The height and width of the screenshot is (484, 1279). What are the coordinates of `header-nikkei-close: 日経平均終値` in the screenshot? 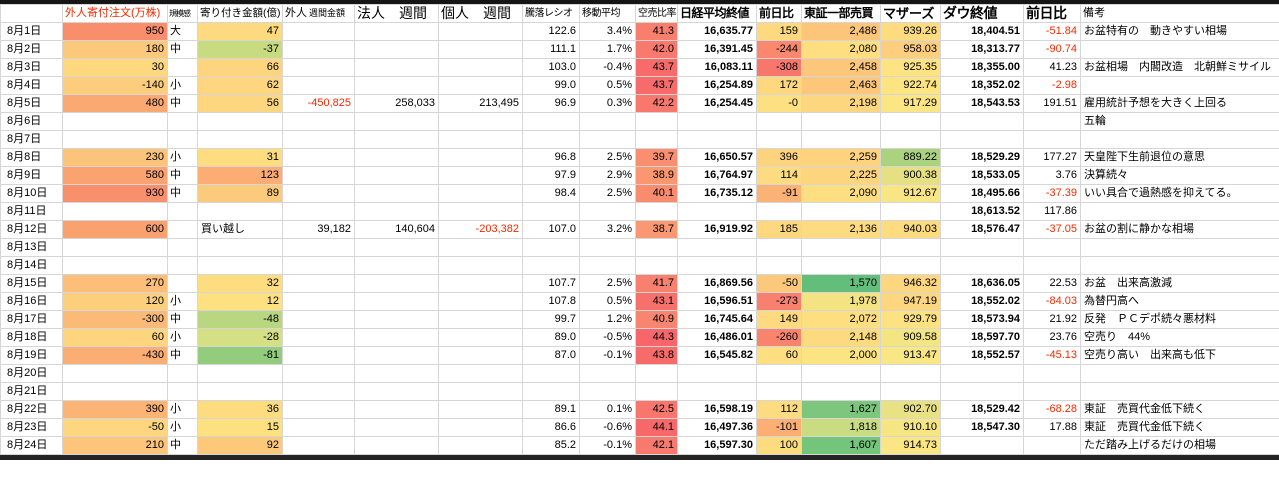 It's located at (717, 13).